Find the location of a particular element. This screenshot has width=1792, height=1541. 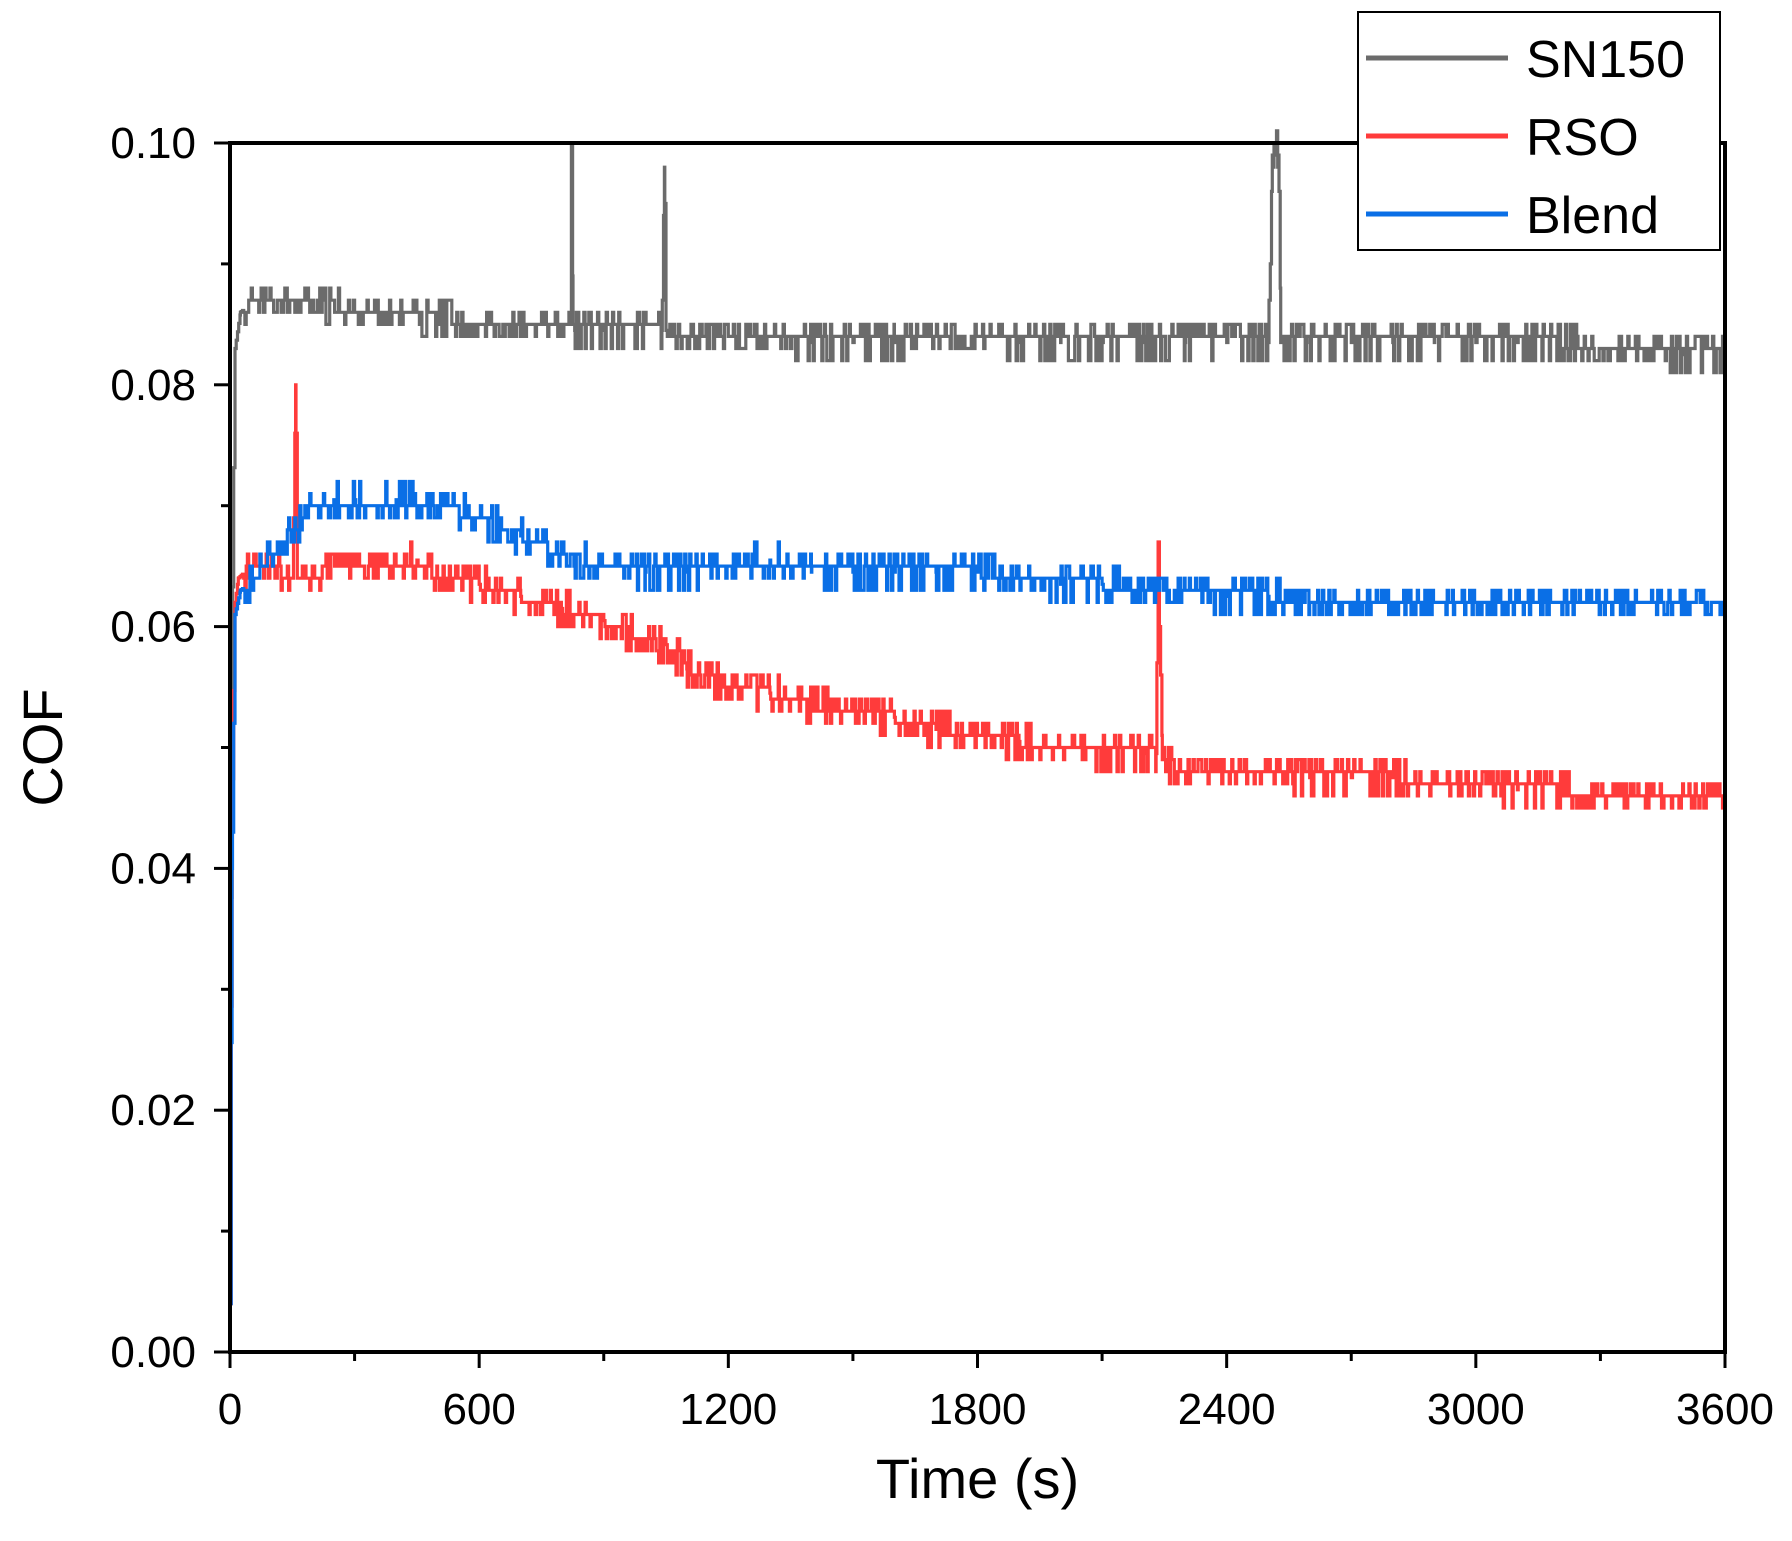

y-tick-label-4: 0.08 is located at coordinates (153, 385).